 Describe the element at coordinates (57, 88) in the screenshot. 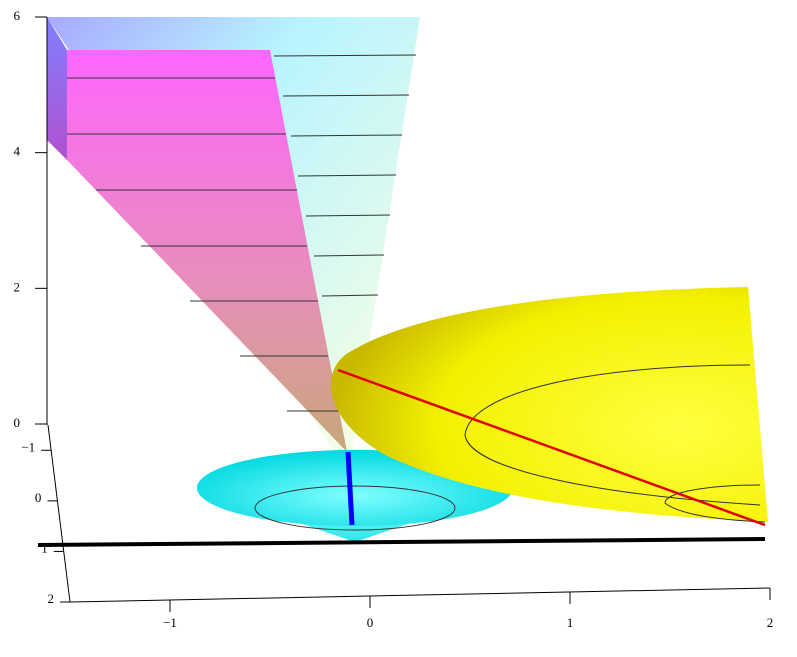

I see `side-face` at that location.